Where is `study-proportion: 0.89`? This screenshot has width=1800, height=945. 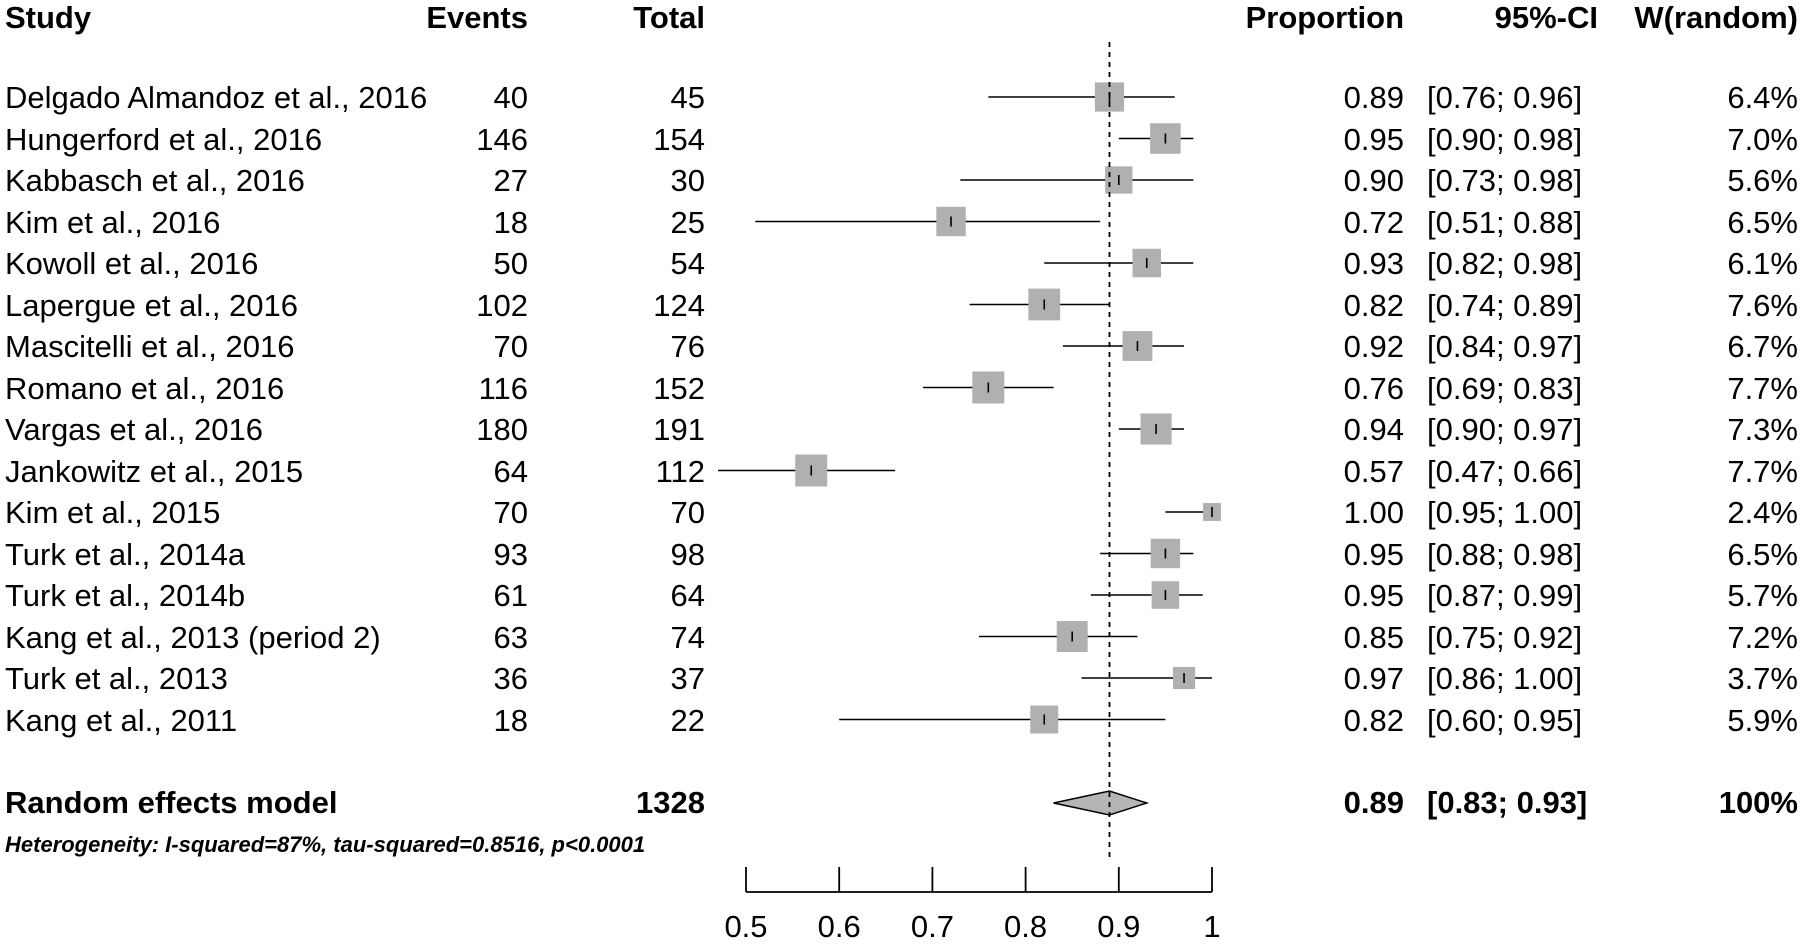
study-proportion: 0.89 is located at coordinates (1373, 97).